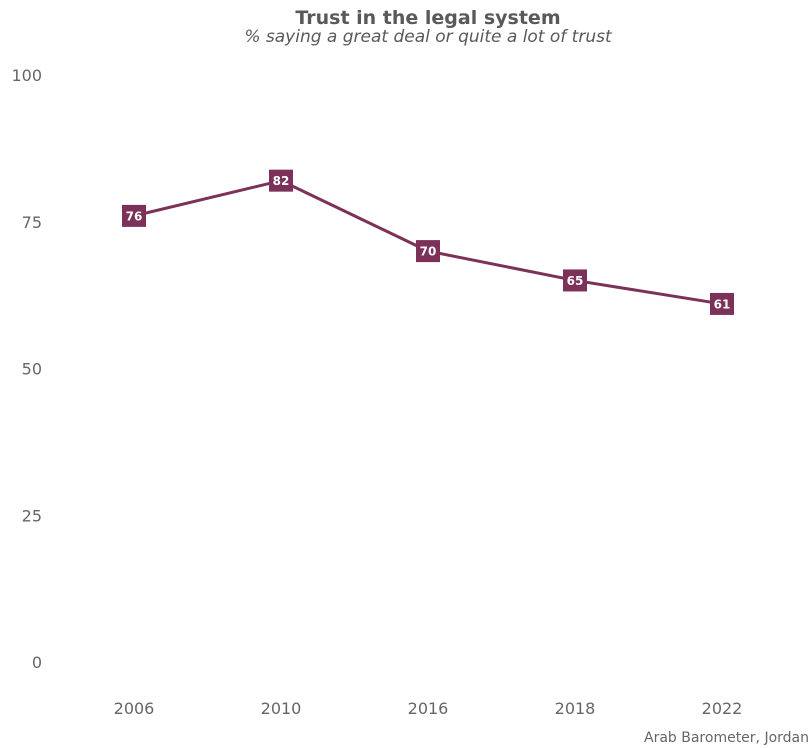  I want to click on x-tick-label: 2010, so click(281, 708).